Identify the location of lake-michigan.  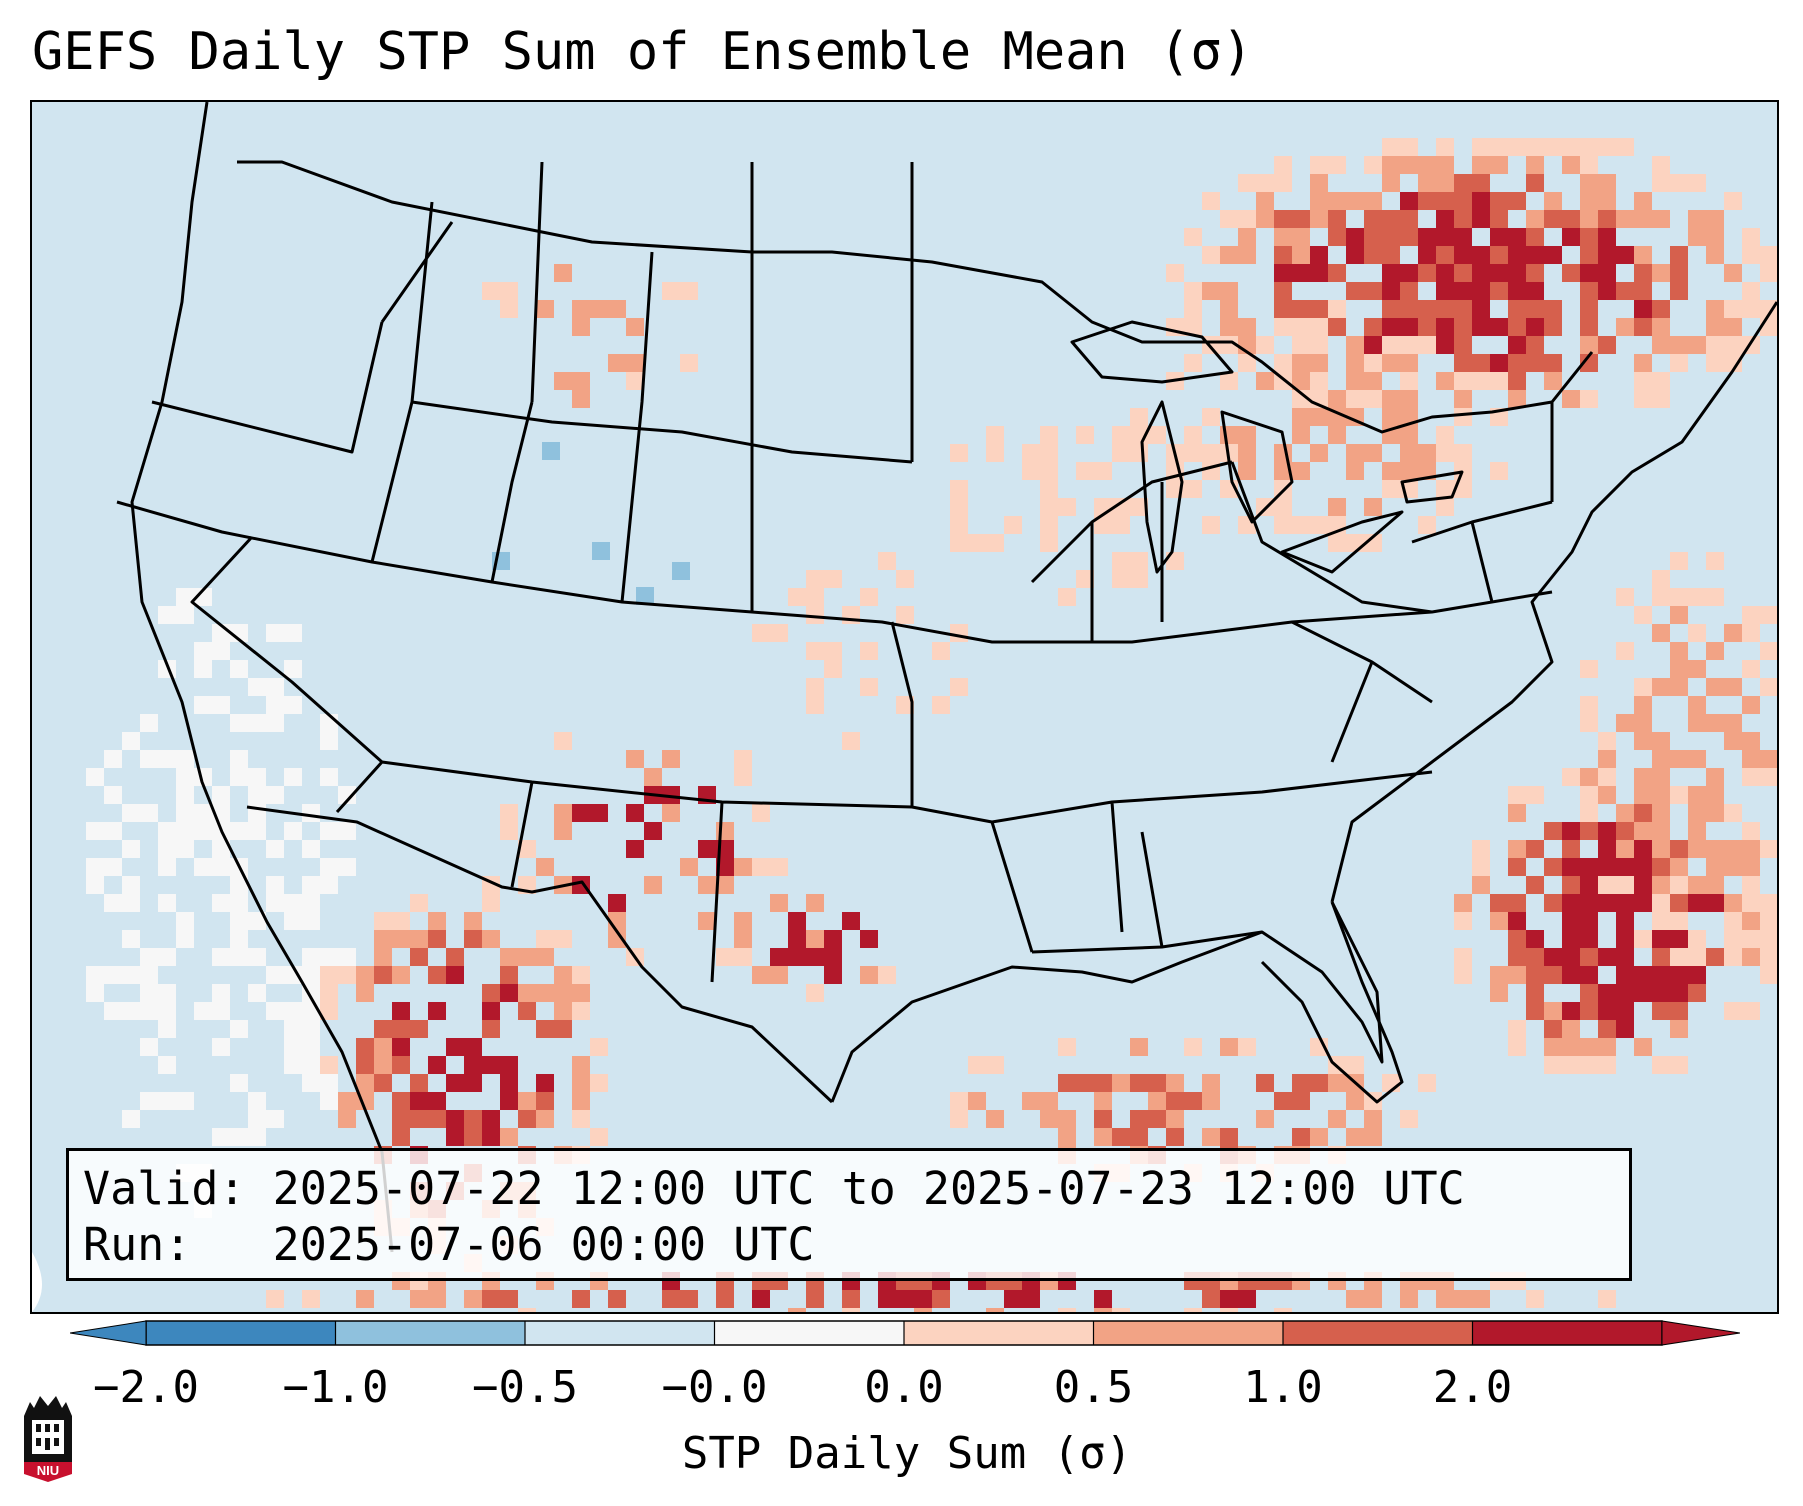
(1162, 487).